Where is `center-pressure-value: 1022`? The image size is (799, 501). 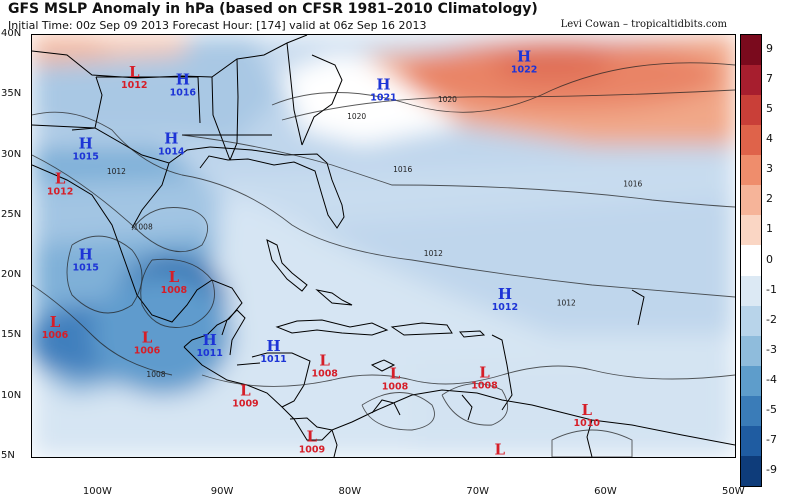 center-pressure-value: 1022 is located at coordinates (524, 70).